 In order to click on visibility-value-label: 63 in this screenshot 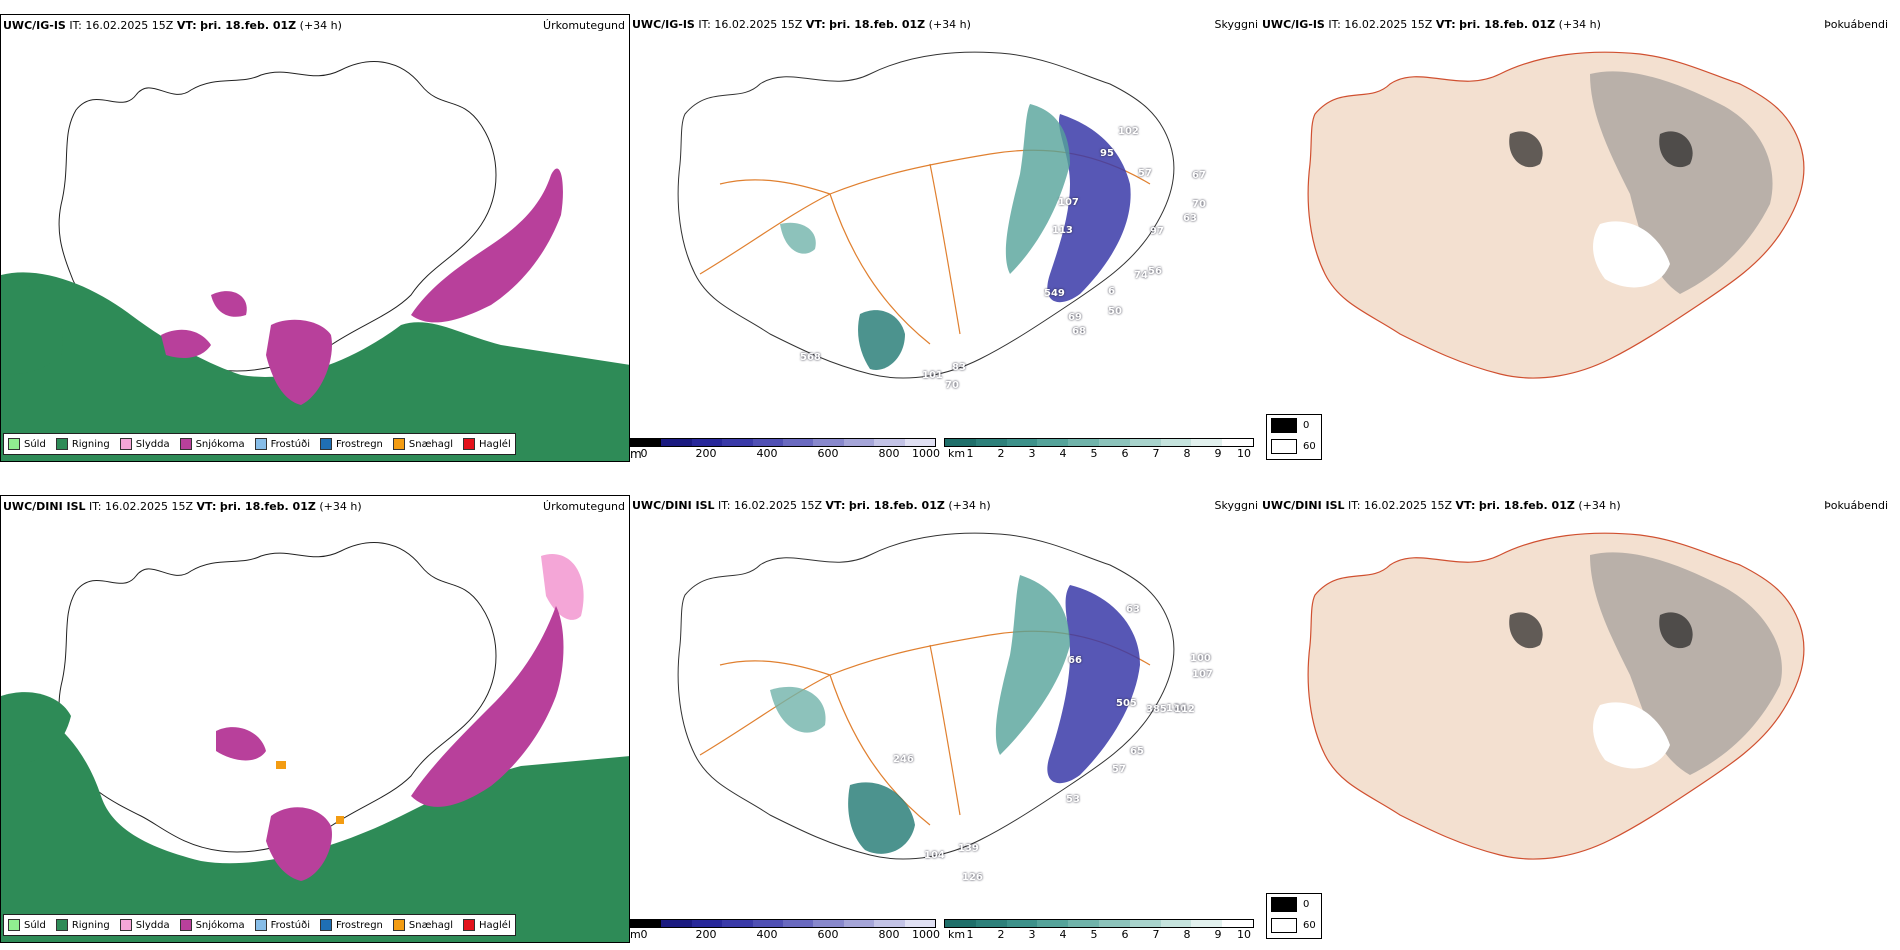, I will do `click(1133, 609)`.